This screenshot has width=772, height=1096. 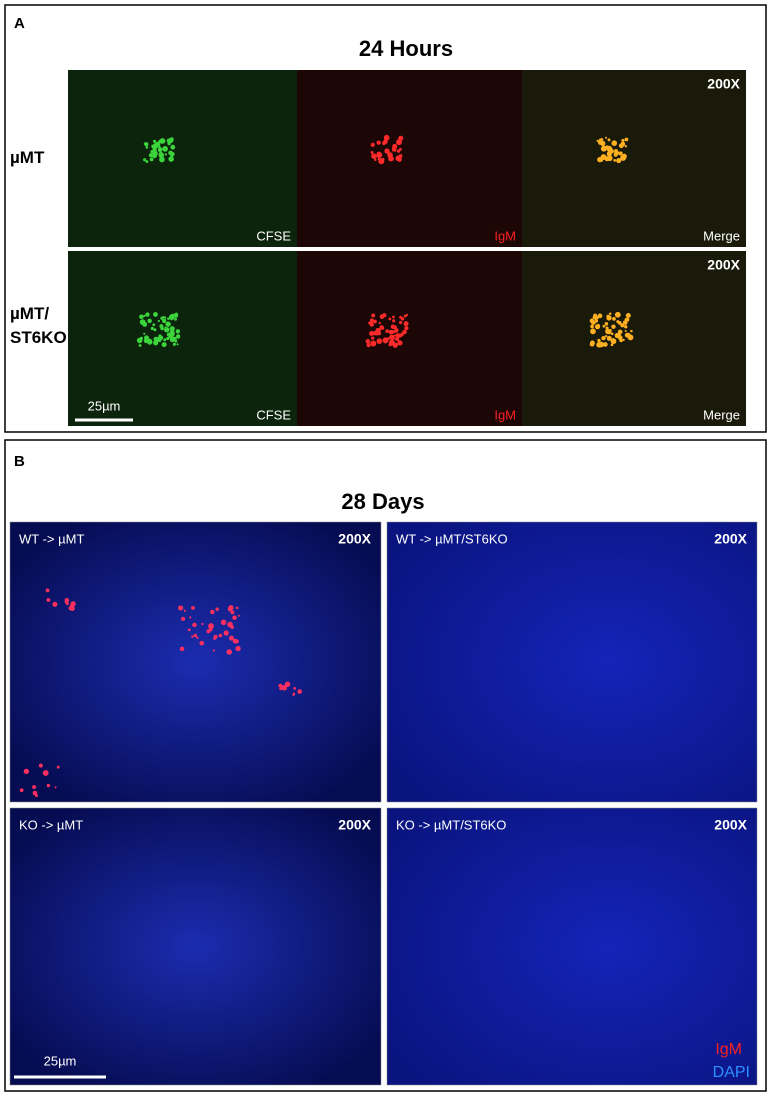 What do you see at coordinates (728, 1049) in the screenshot?
I see `legend-entry: IgM` at bounding box center [728, 1049].